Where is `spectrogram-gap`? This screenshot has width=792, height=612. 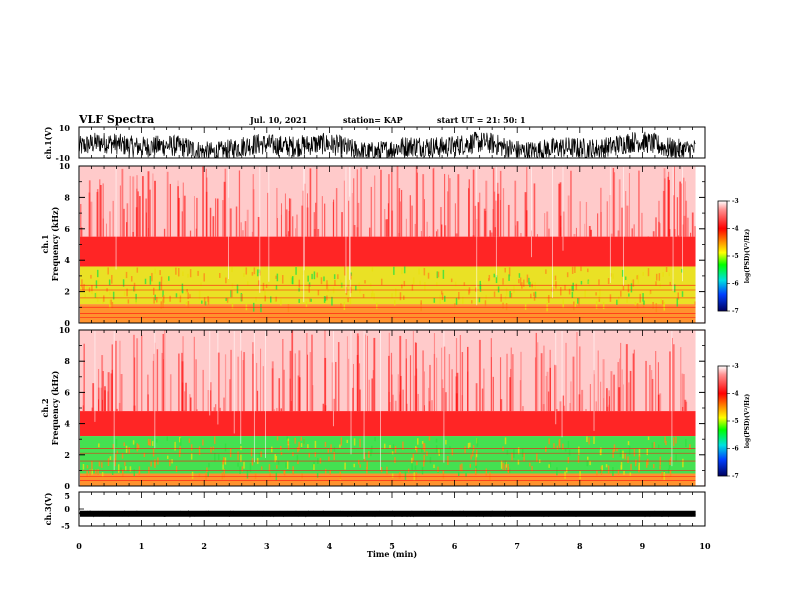 spectrogram-gap is located at coordinates (673, 229).